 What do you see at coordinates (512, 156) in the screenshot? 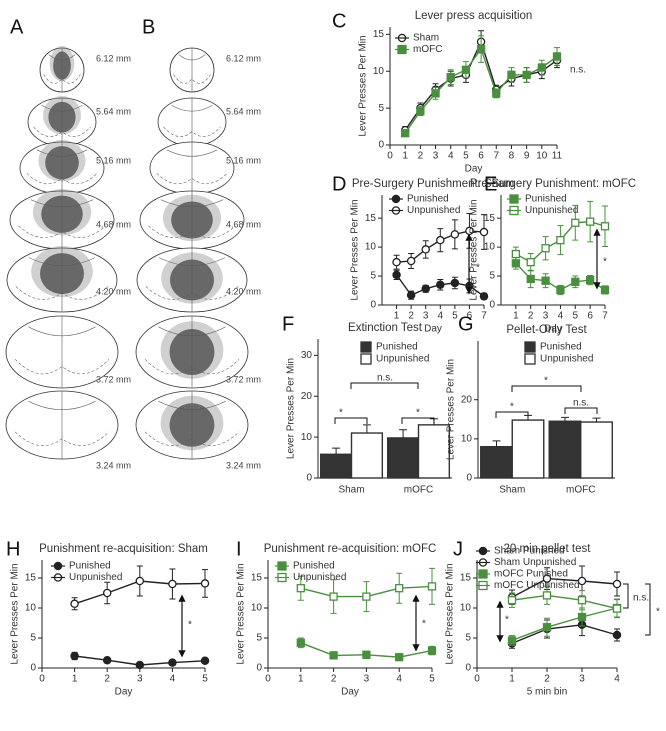
I see `x-tick-label: 8` at bounding box center [512, 156].